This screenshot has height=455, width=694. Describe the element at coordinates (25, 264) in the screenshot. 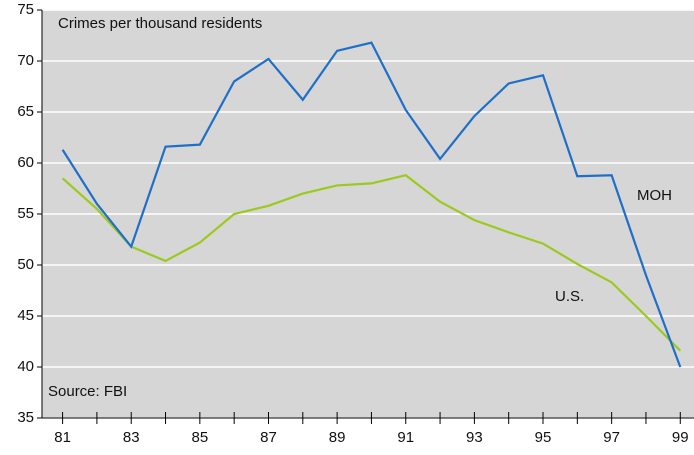

I see `y-tick-label: 50` at that location.